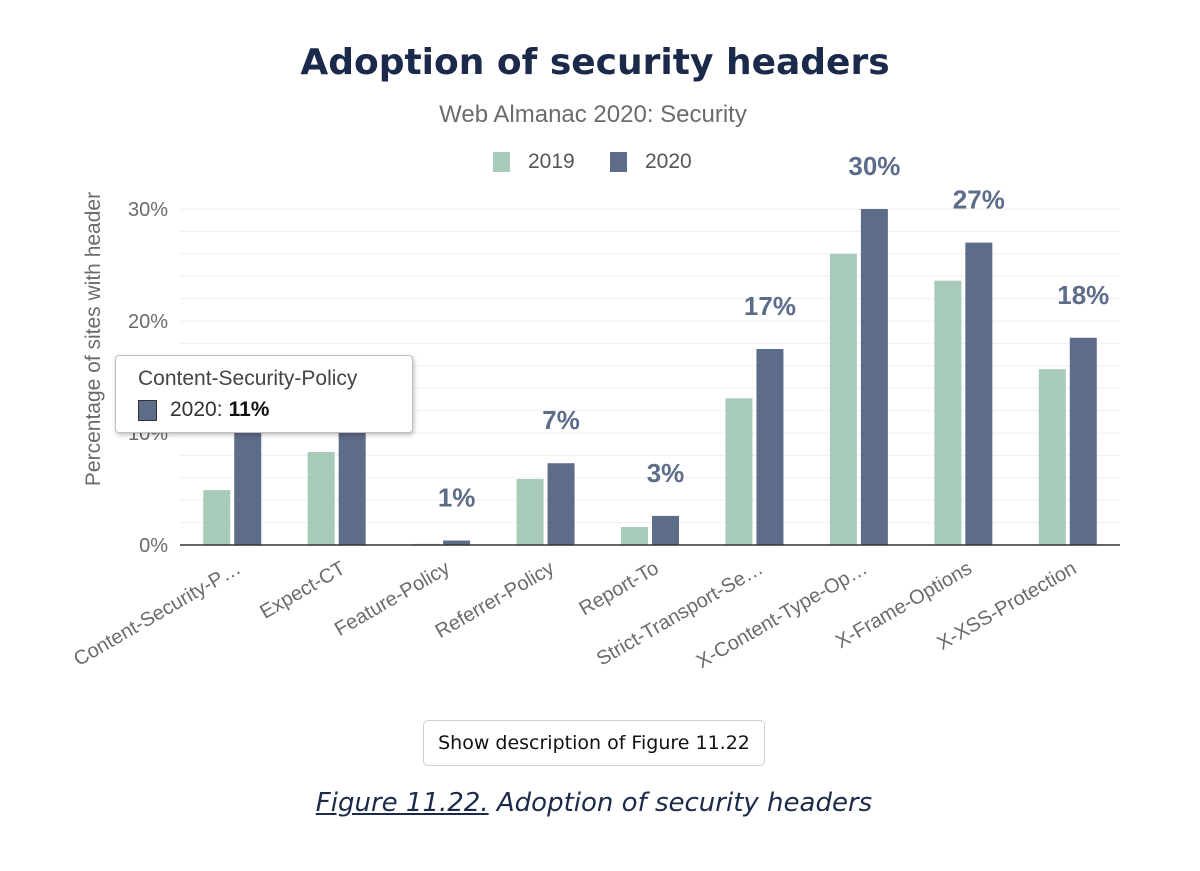 The width and height of the screenshot is (1200, 871). What do you see at coordinates (249, 409) in the screenshot?
I see `tooltip-value: 11%` at bounding box center [249, 409].